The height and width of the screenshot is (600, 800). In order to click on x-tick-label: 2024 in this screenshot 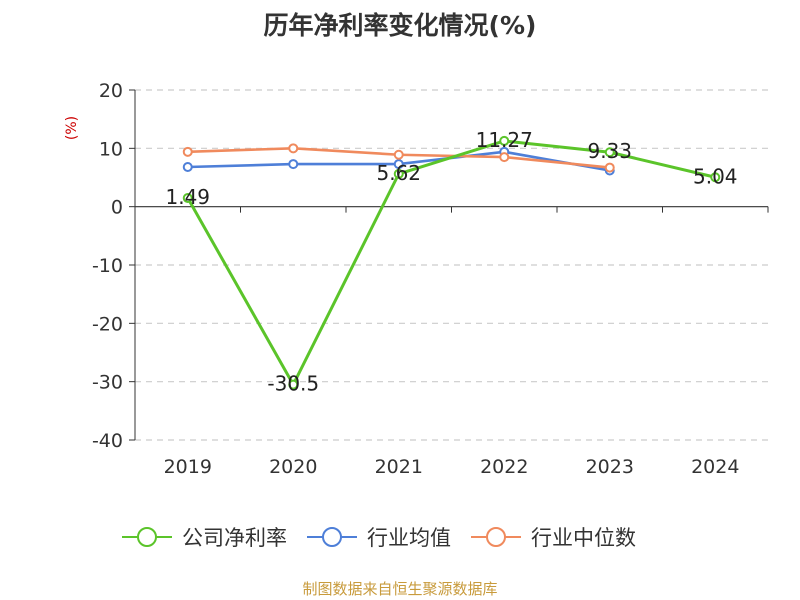, I will do `click(715, 467)`.